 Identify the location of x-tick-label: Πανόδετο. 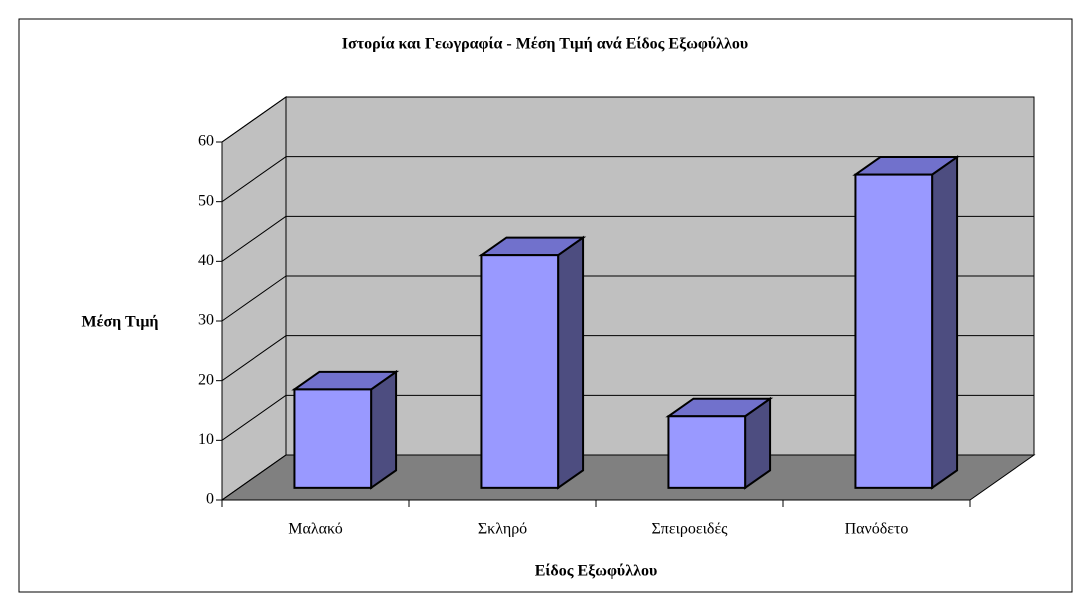
(877, 529).